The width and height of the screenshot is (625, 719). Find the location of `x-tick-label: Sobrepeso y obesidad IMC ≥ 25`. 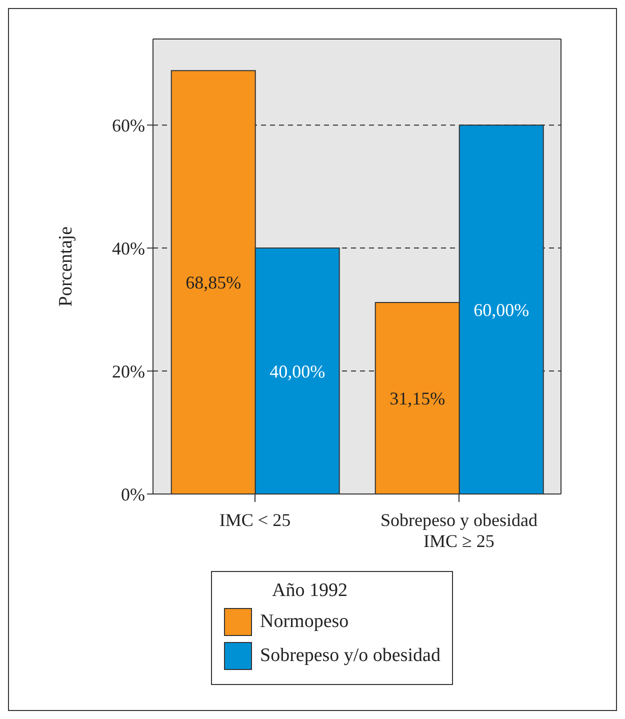

x-tick-label: Sobrepeso y obesidad IMC ≥ 25 is located at coordinates (459, 530).